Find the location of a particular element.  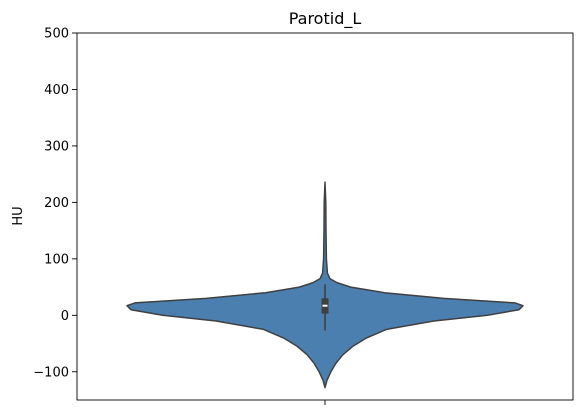

y-tick-label: 500 is located at coordinates (56, 34).